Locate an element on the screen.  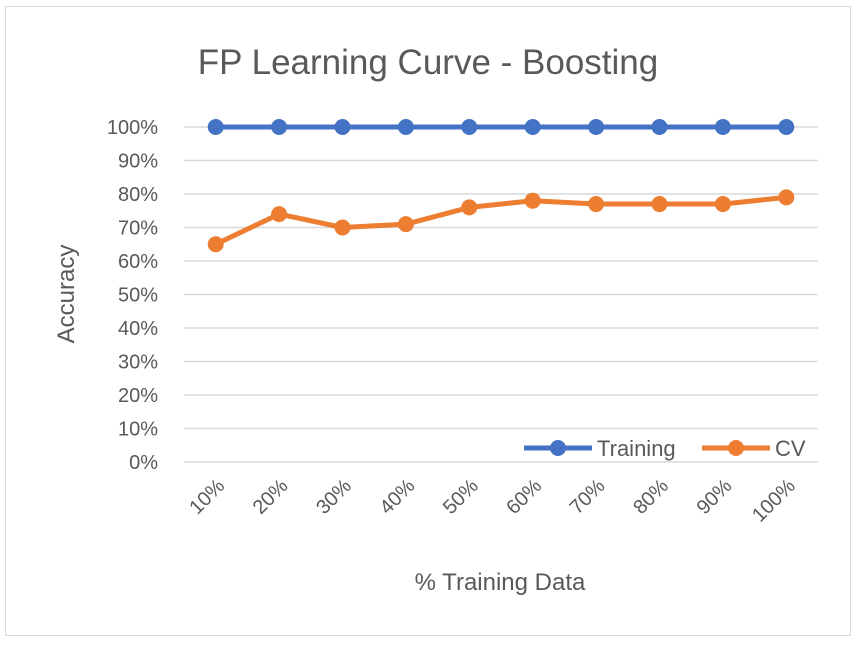
y-tick-label: 80% is located at coordinates (138, 195).